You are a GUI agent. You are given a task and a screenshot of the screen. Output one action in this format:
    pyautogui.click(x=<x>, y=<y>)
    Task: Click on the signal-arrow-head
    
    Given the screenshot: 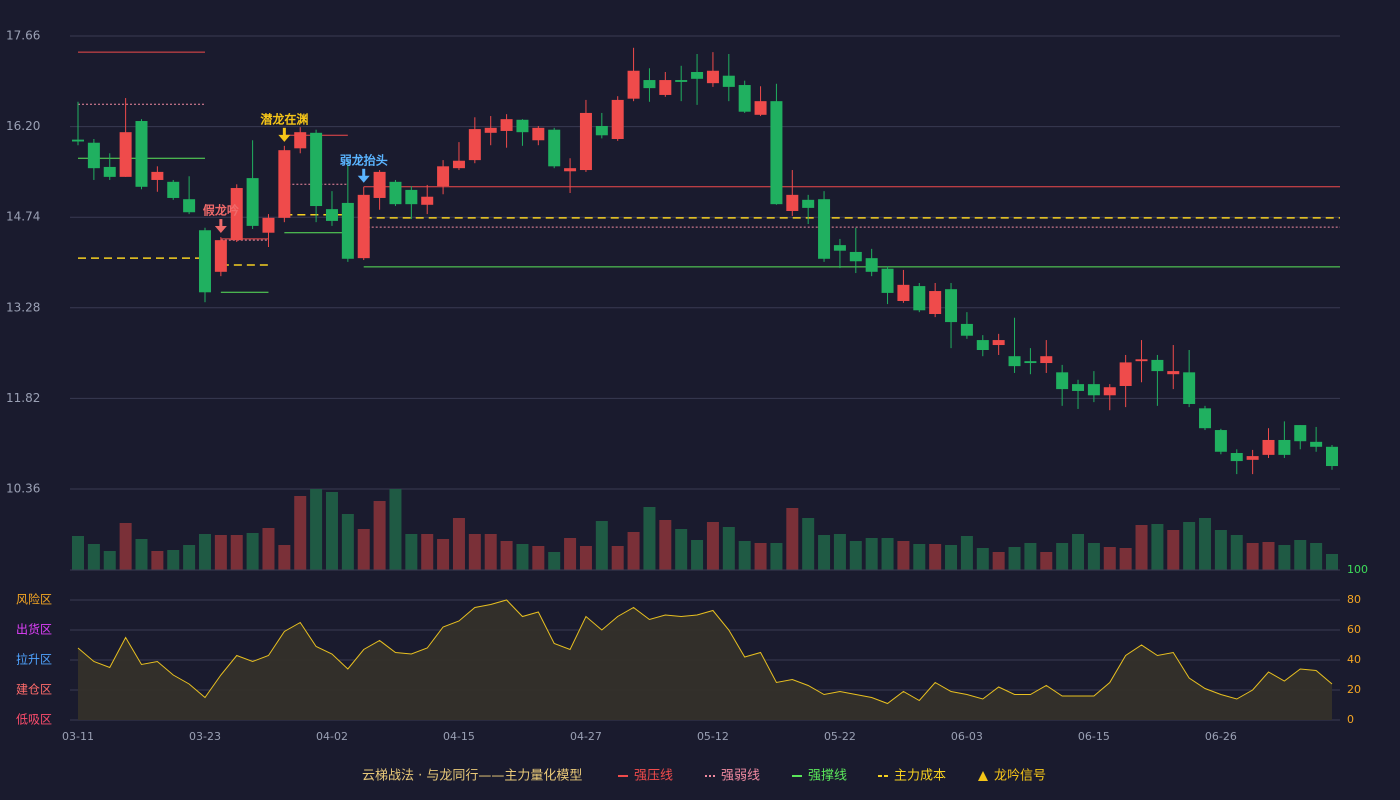 What is the action you would take?
    pyautogui.click(x=220, y=230)
    